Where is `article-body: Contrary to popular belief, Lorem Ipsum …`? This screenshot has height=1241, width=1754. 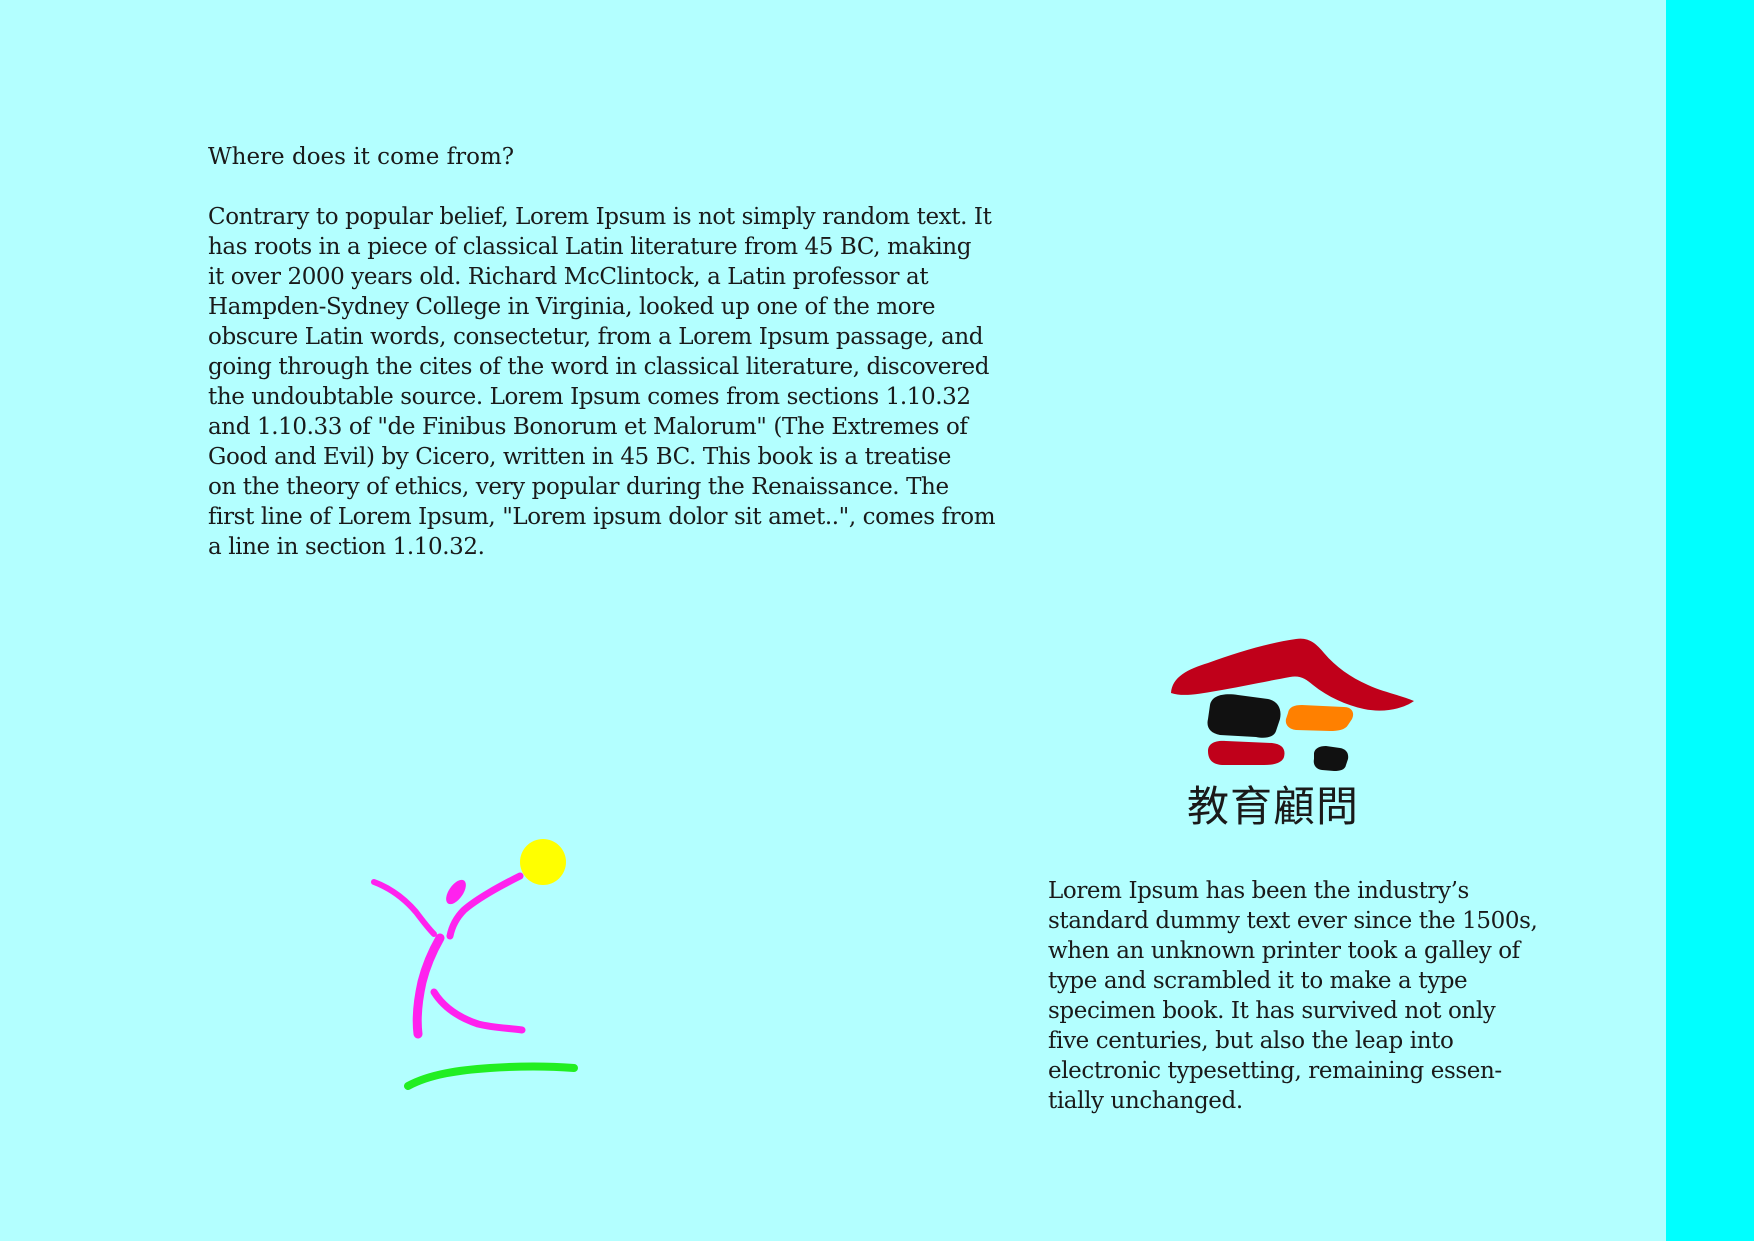
article-body: Contrary to popular belief, Lorem Ipsum … is located at coordinates (602, 382).